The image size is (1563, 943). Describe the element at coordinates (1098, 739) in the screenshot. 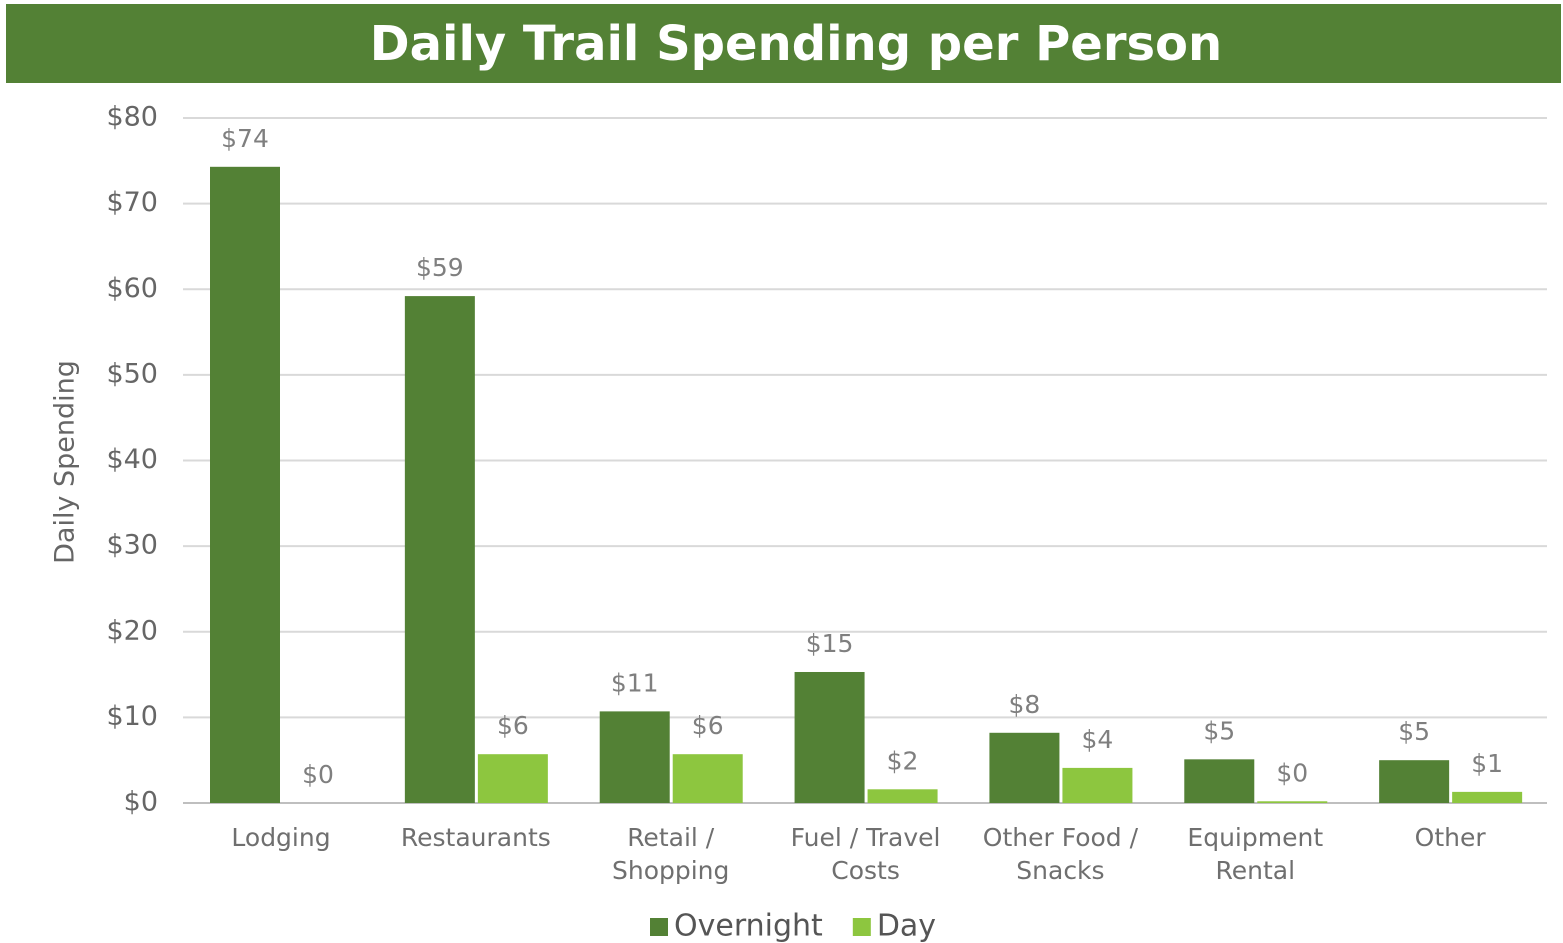

I see `data-label: $4` at that location.